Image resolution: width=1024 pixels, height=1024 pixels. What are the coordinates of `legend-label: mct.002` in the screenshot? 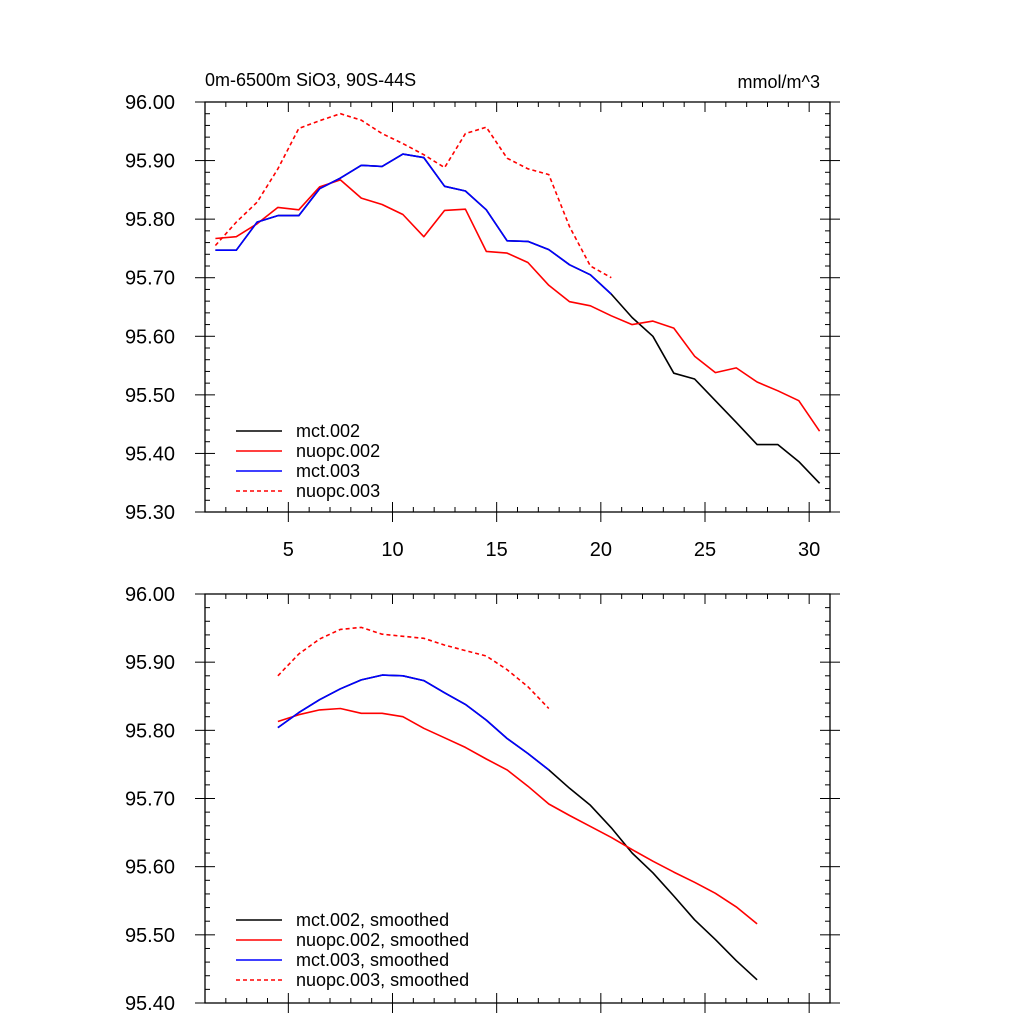 It's located at (328, 431).